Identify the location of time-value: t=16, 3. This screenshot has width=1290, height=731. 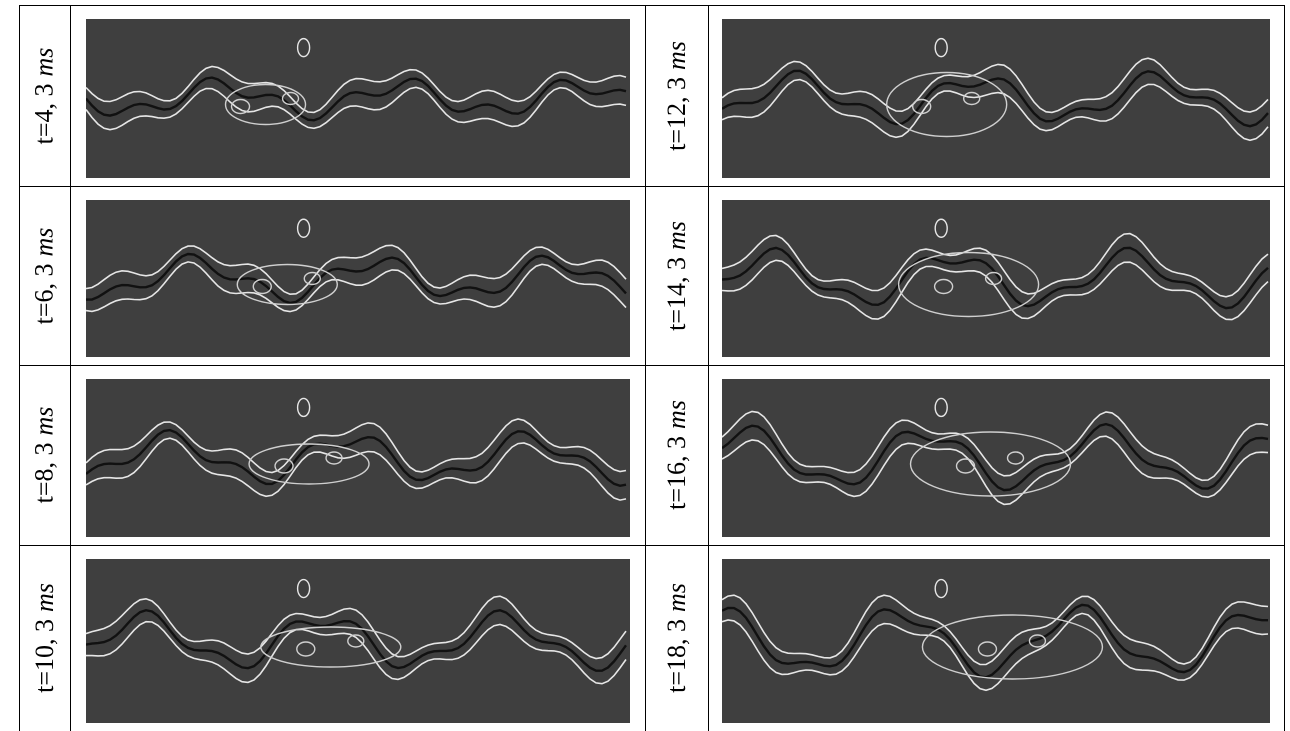
(676, 473).